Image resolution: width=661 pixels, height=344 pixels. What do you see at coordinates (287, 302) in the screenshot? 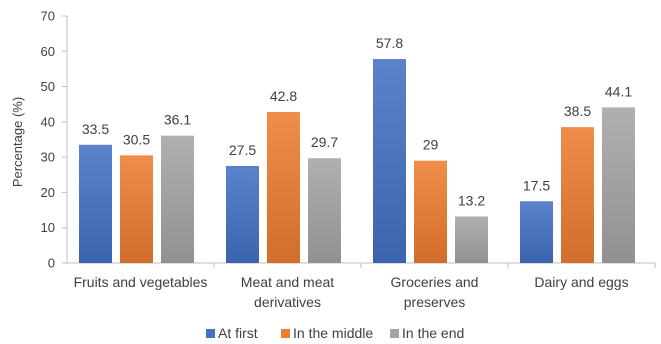
I see `category-label: derivatives` at bounding box center [287, 302].